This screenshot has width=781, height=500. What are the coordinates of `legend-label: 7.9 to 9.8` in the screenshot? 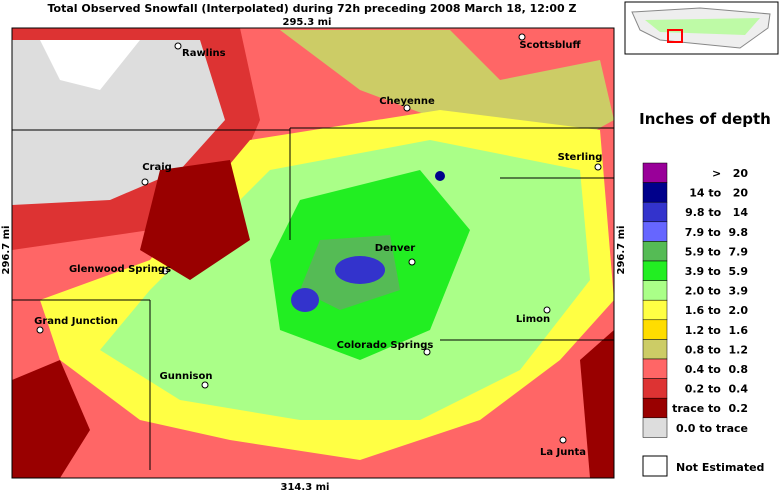 It's located at (716, 232).